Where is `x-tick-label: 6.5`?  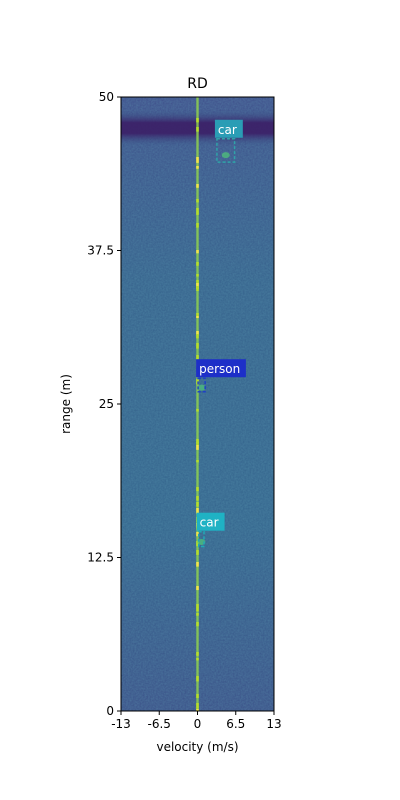 x-tick-label: 6.5 is located at coordinates (235, 724).